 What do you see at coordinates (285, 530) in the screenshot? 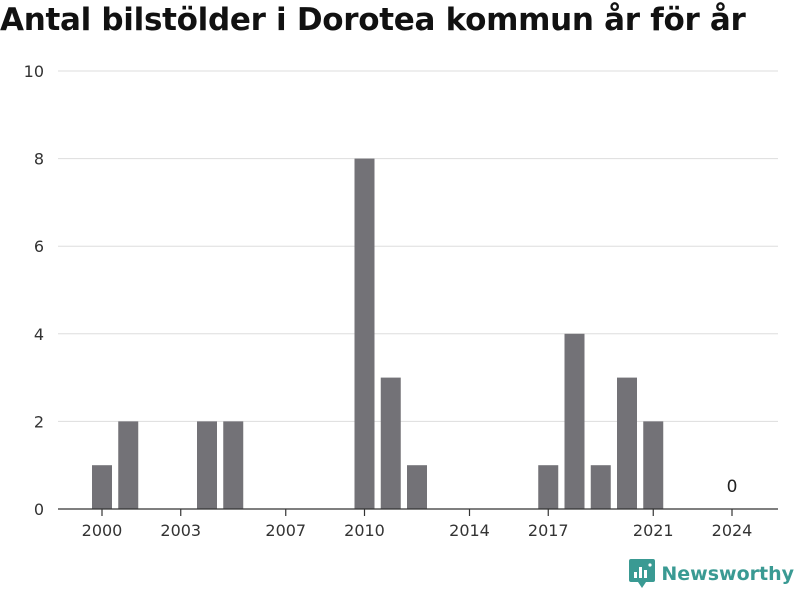
I see `x-tick-label: 2007` at bounding box center [285, 530].